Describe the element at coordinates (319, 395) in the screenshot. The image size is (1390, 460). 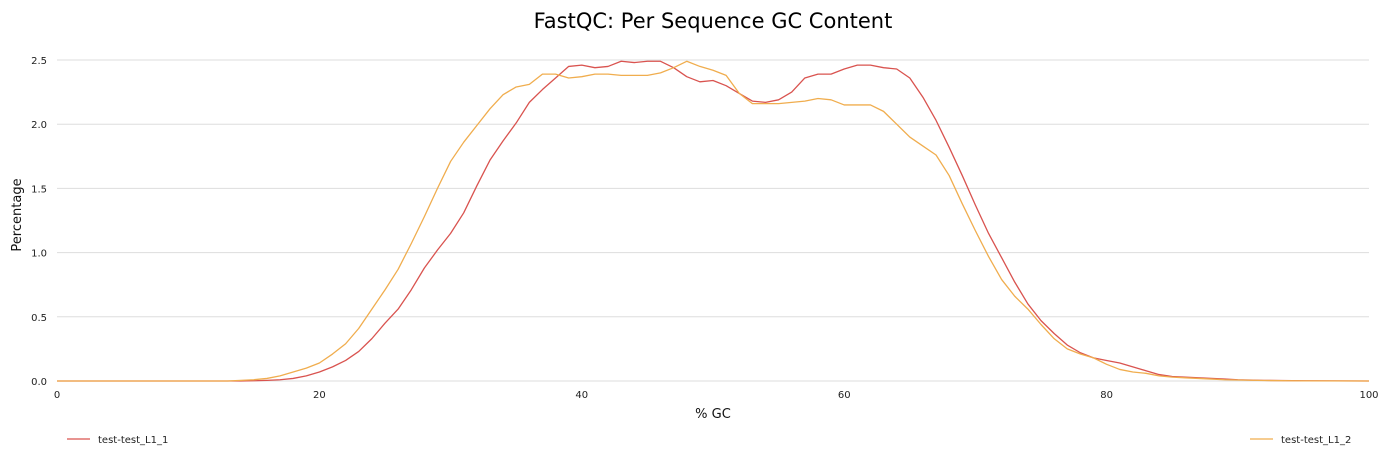
I see `x-tick-label: 20` at that location.